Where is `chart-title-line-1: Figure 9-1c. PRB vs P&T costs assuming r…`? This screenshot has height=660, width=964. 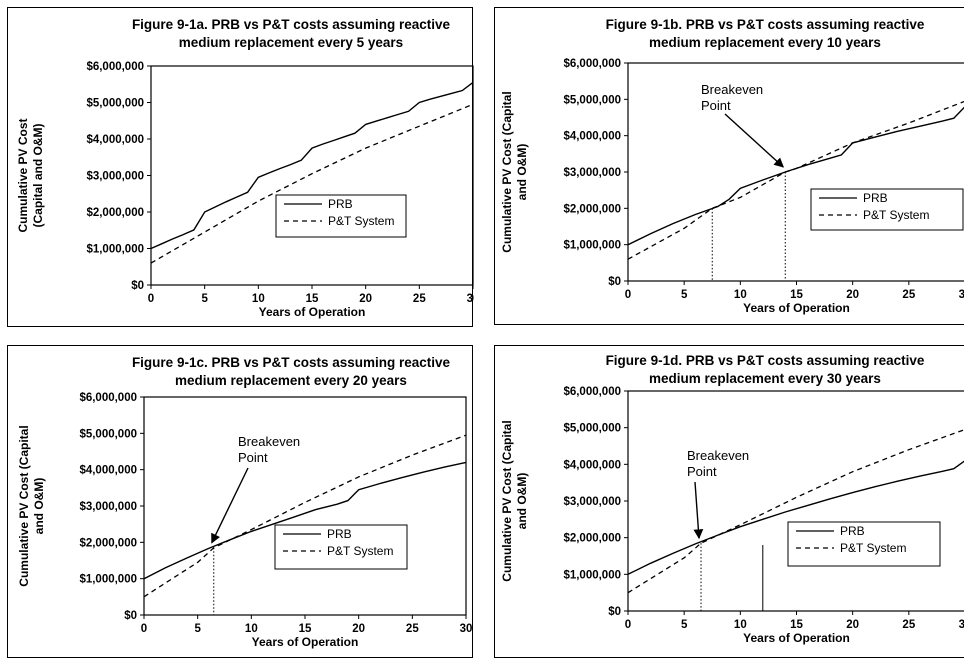
chart-title-line-1: Figure 9-1c. PRB vs P&T costs assuming r… is located at coordinates (291, 362).